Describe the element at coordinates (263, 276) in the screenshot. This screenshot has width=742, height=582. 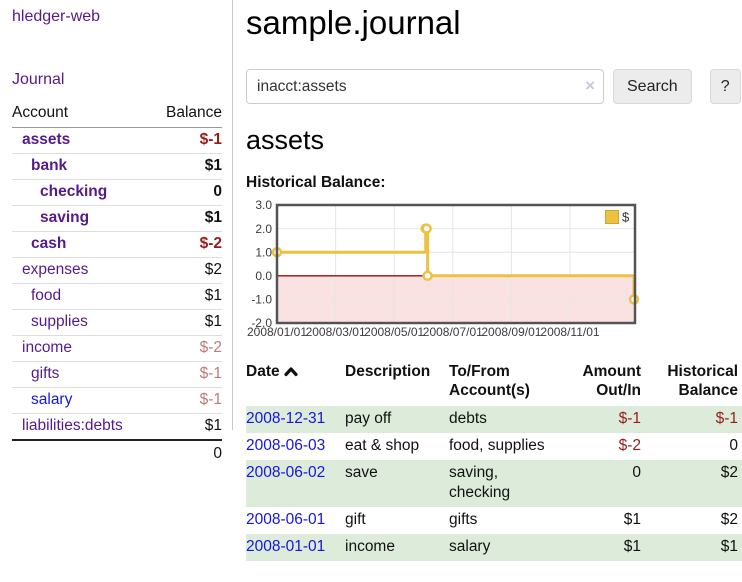
I see `svg-text: 0.0` at that location.